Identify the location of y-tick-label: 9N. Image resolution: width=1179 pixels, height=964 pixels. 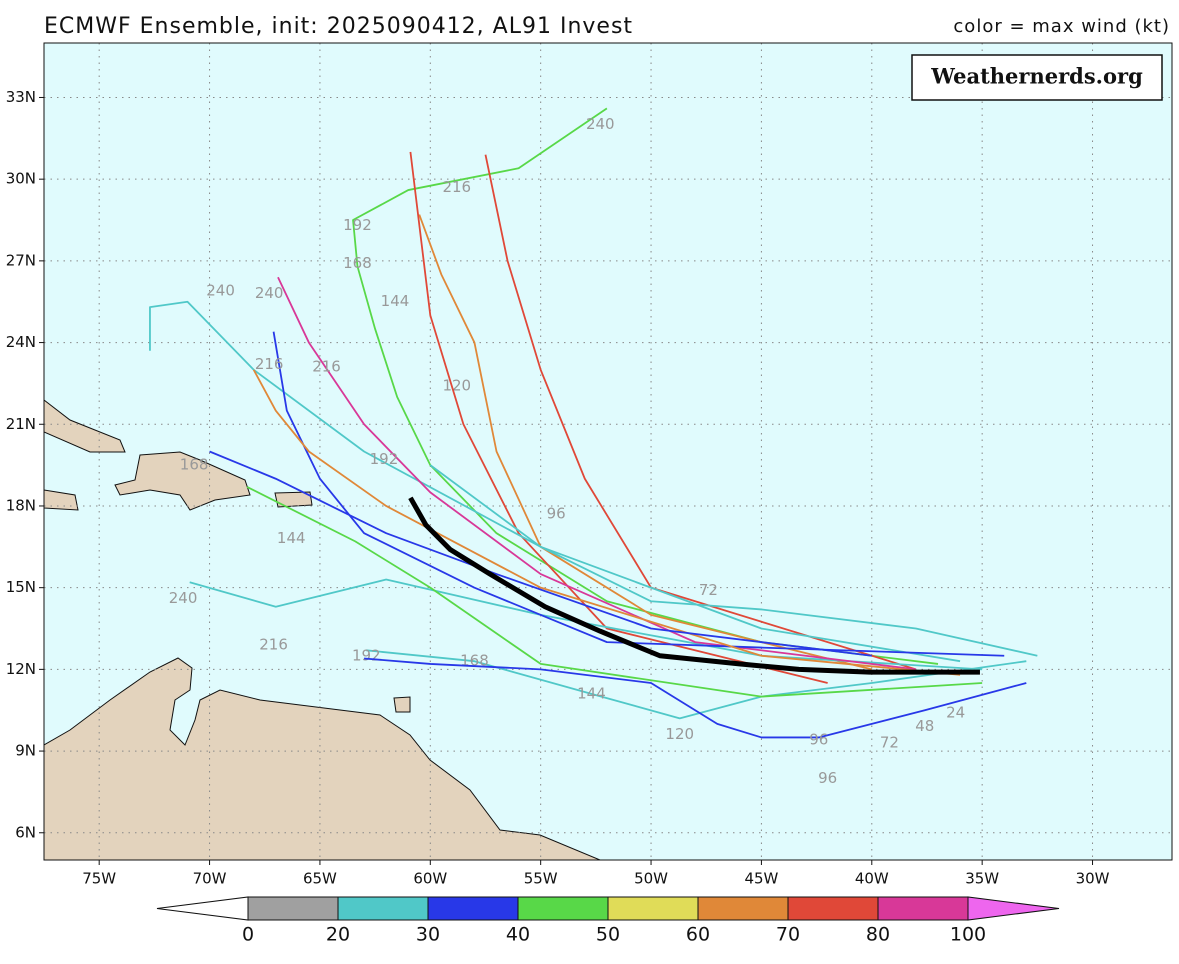
(25, 751).